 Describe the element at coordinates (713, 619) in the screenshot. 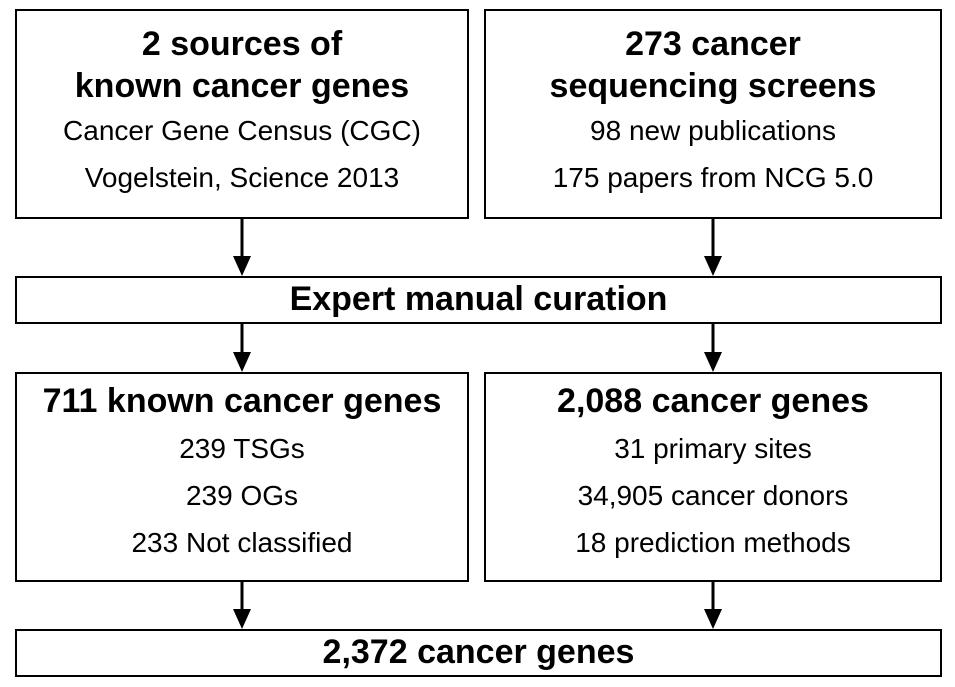

I see `arrowhead-final-right` at that location.